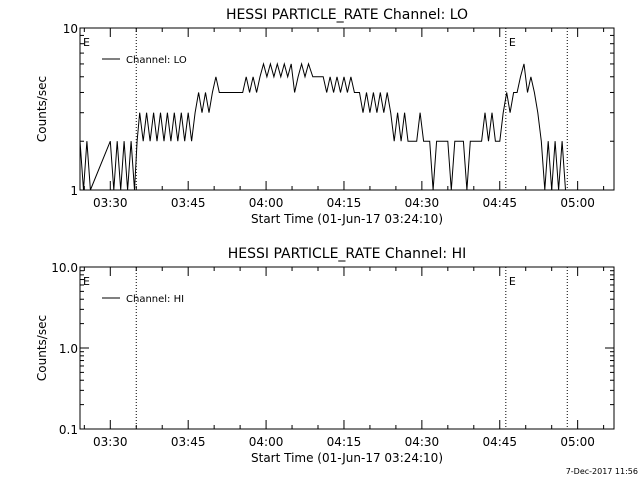 The width and height of the screenshot is (640, 480). Describe the element at coordinates (68, 349) in the screenshot. I see `y-tick-label: 1.0` at that location.